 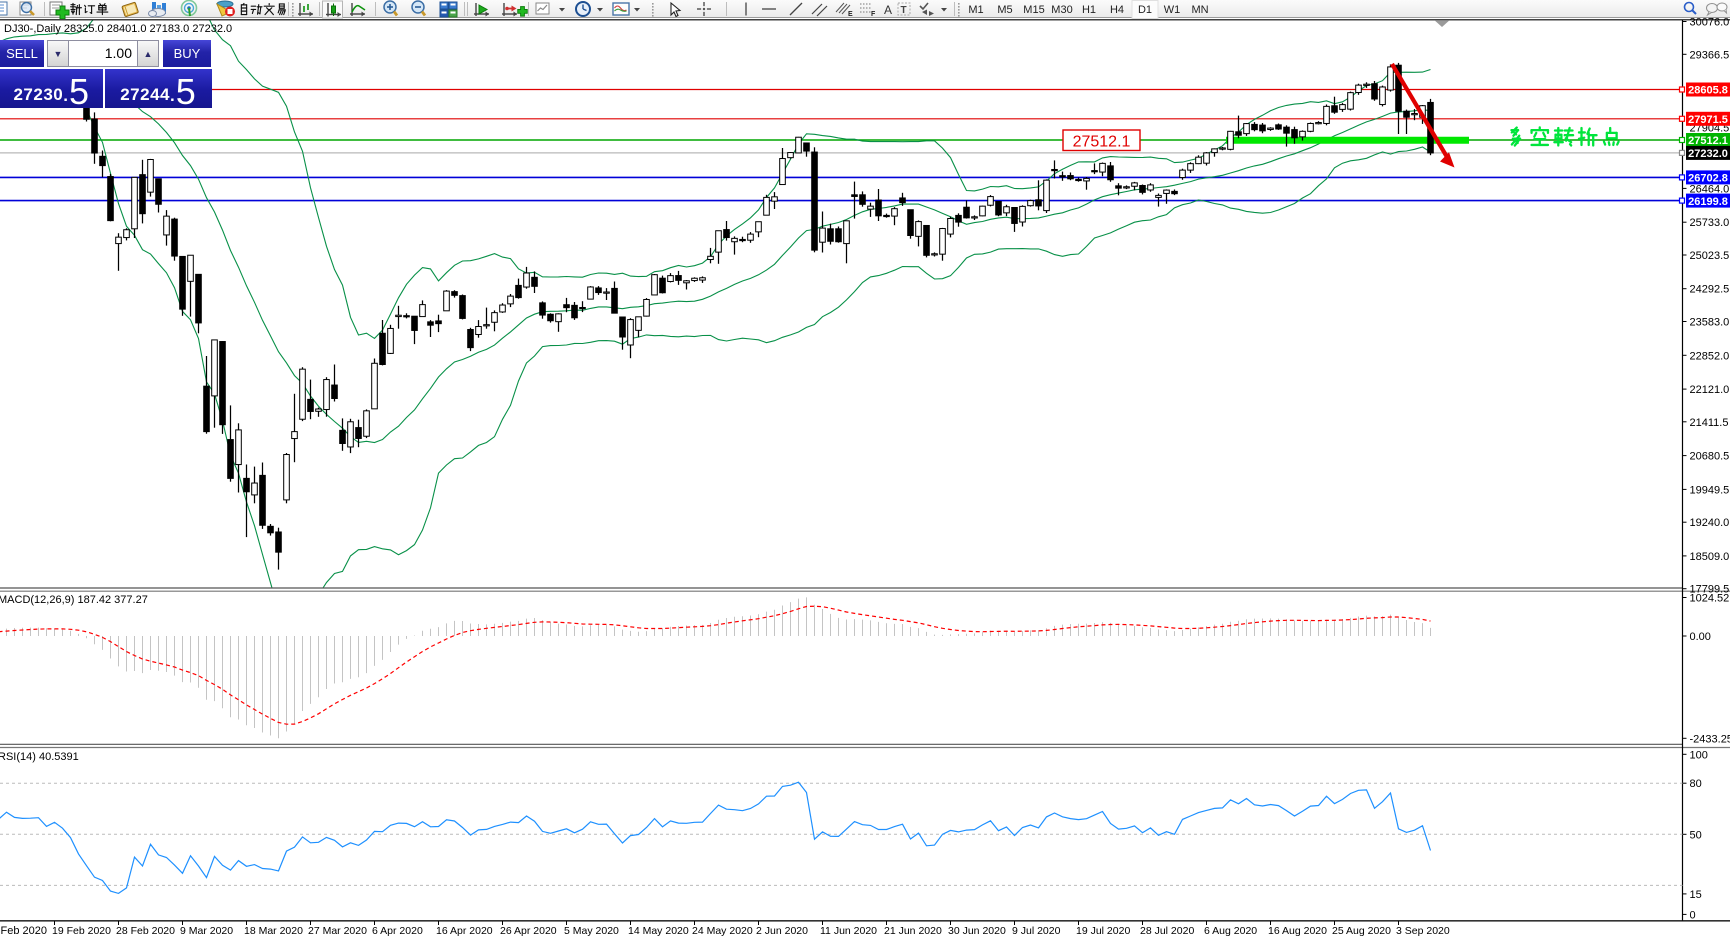 I want to click on svg-text: 19240.0, so click(x=1710, y=523).